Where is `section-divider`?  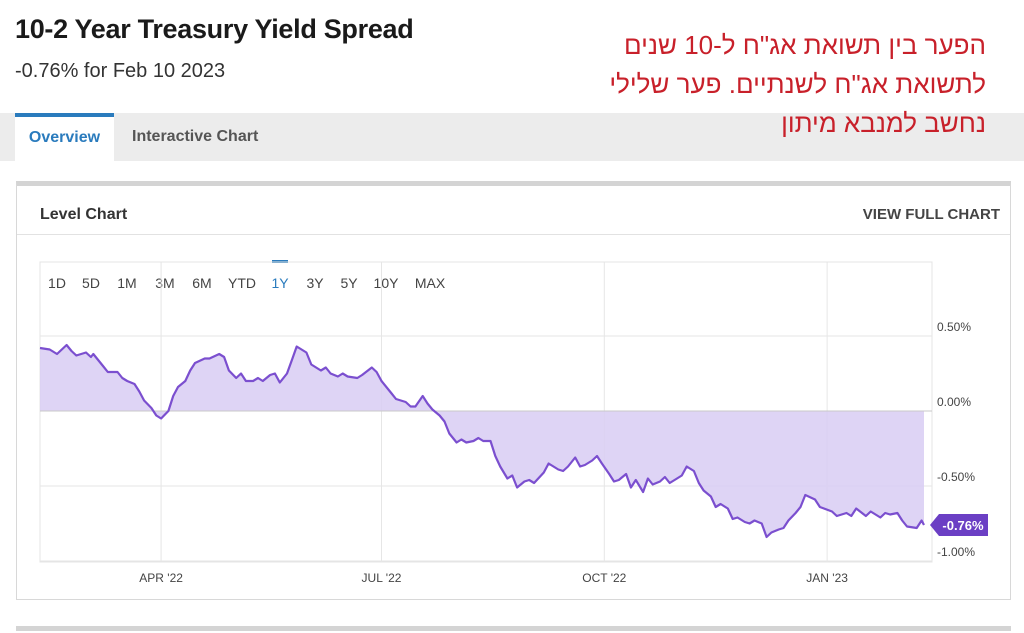
section-divider is located at coordinates (513, 628).